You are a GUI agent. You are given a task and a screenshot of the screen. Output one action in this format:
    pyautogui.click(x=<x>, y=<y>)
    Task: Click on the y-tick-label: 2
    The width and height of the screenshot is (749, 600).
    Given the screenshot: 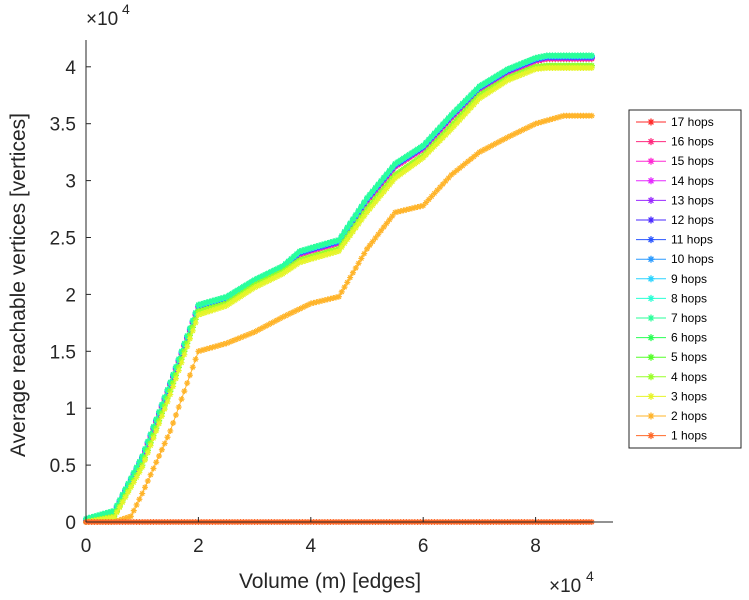 What is the action you would take?
    pyautogui.click(x=70, y=295)
    